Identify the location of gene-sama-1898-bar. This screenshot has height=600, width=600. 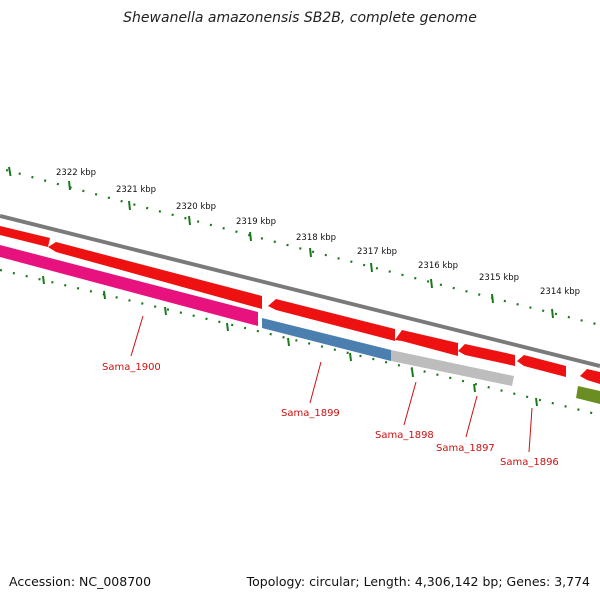
(452, 368).